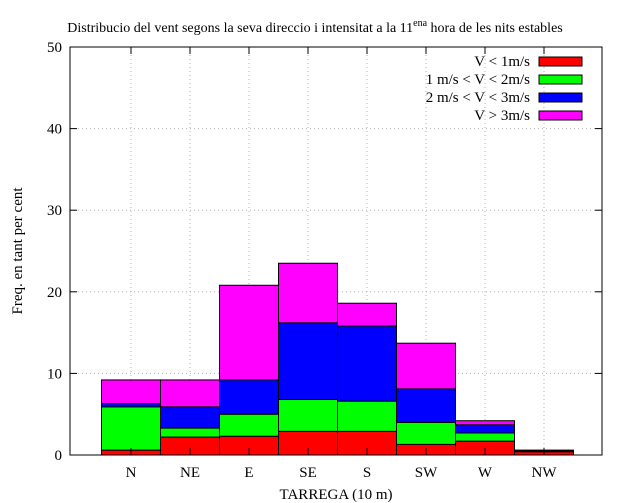 The image size is (630, 503). I want to click on chart-title-suffix: hora de les nits estables, so click(495, 28).